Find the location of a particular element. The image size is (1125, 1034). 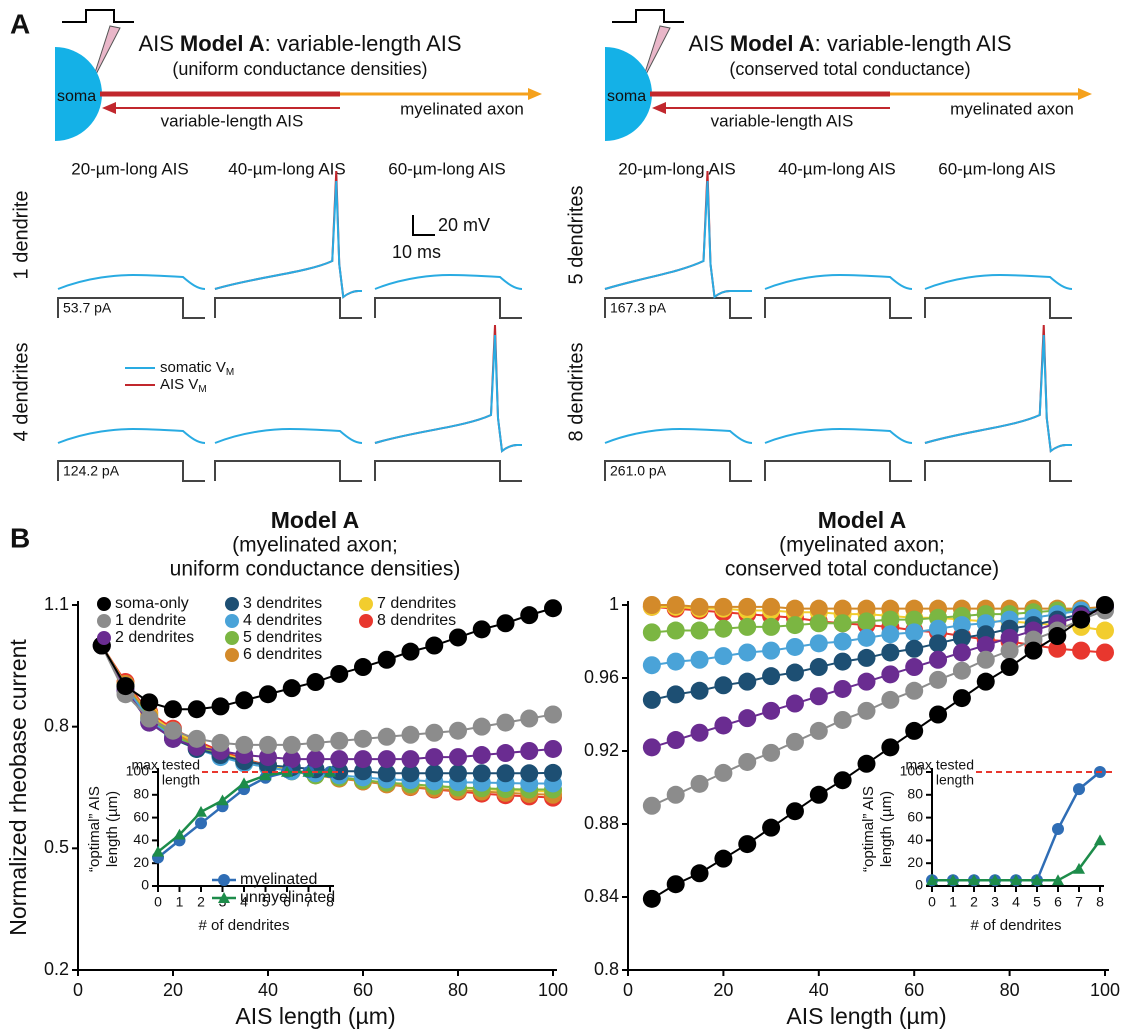

x-tick-label: 1 is located at coordinates (180, 902).